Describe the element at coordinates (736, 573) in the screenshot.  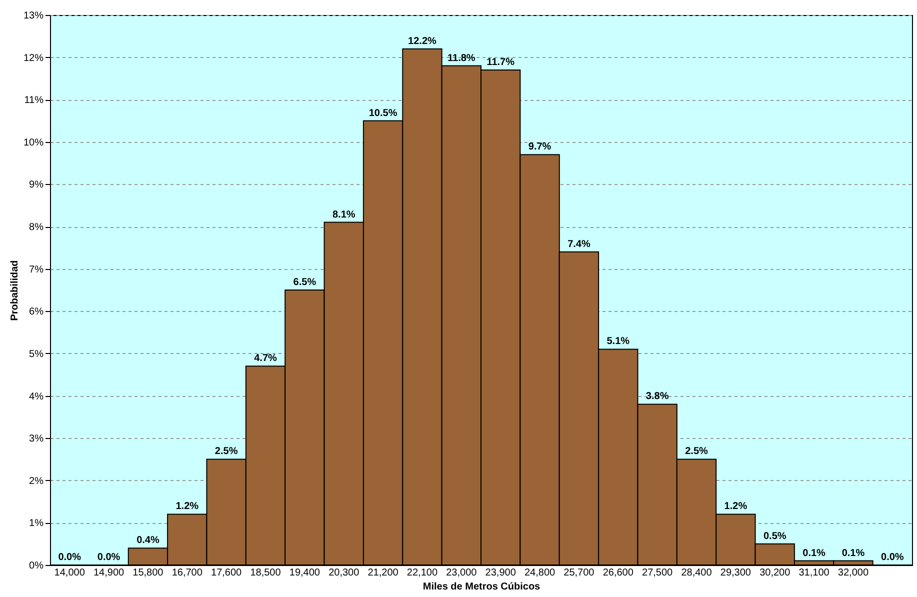
I see `x-tick-label: 29,300` at that location.